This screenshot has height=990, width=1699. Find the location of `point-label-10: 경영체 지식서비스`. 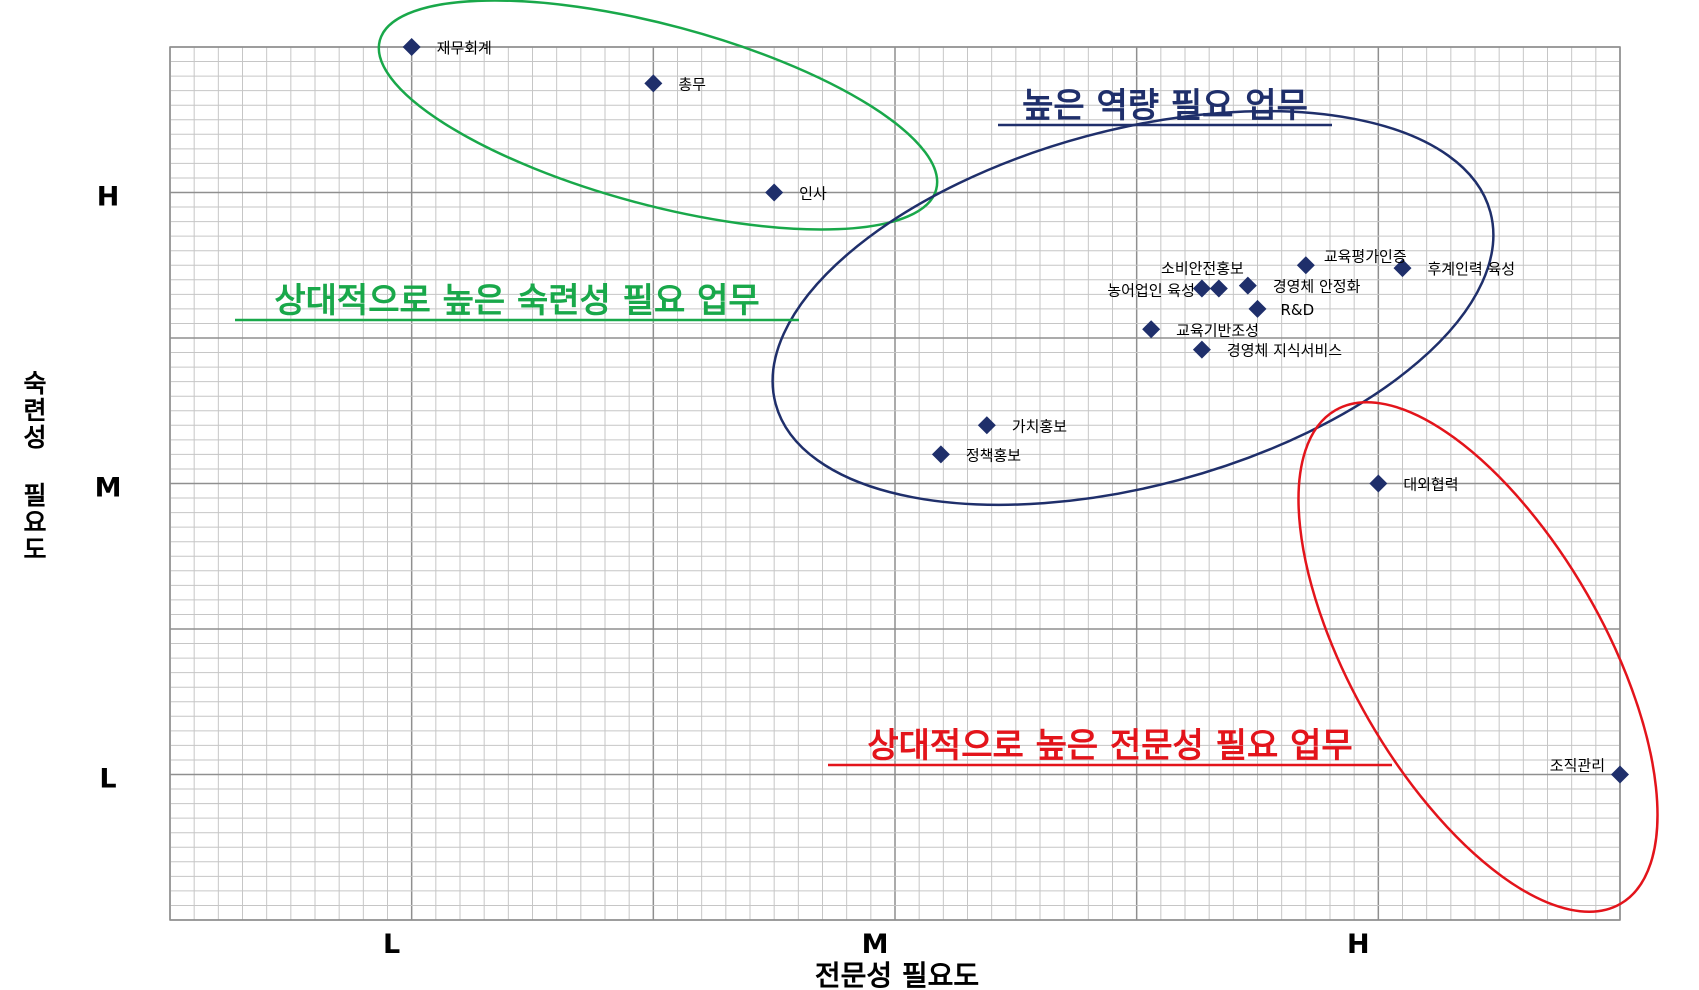

point-label-10: 경영체 지식서비스 is located at coordinates (1284, 351).